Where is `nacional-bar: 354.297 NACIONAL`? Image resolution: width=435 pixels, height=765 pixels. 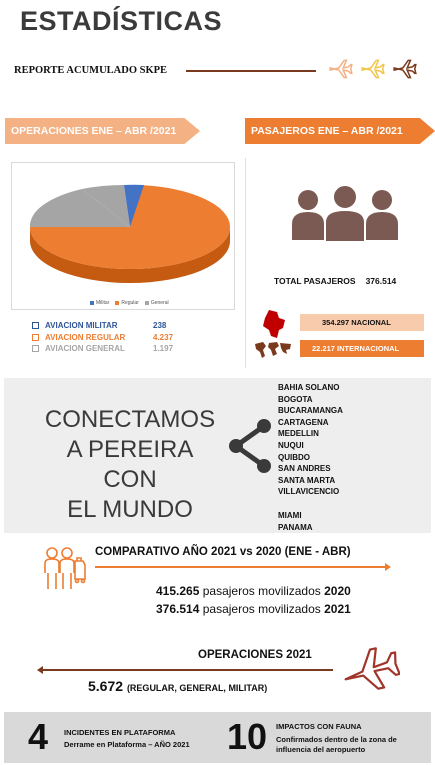 nacional-bar: 354.297 NACIONAL is located at coordinates (362, 322).